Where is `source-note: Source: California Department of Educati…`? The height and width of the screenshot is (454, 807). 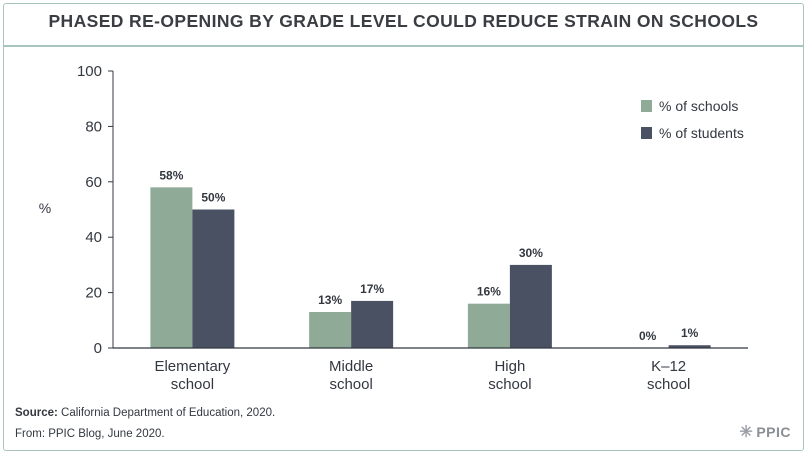 source-note: Source: California Department of Educati… is located at coordinates (145, 413).